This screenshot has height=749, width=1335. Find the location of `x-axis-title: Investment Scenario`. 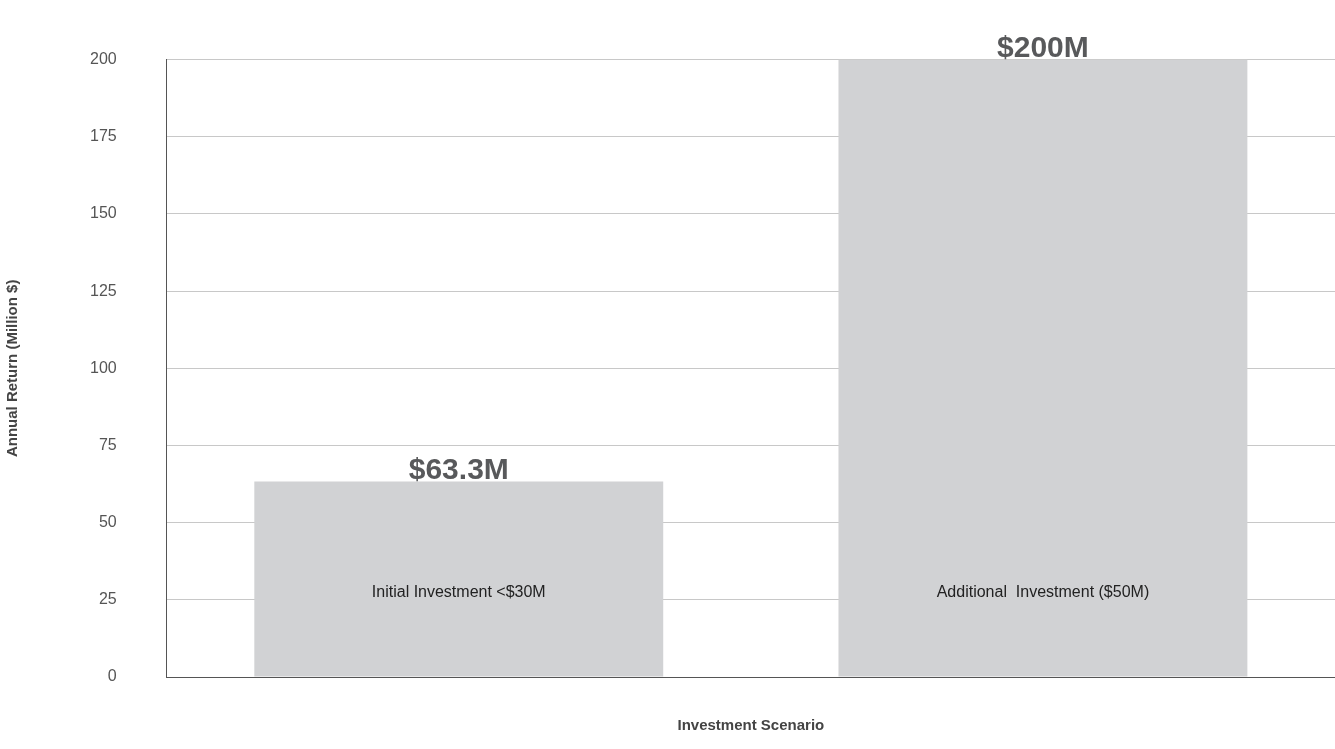

x-axis-title: Investment Scenario is located at coordinates (751, 725).